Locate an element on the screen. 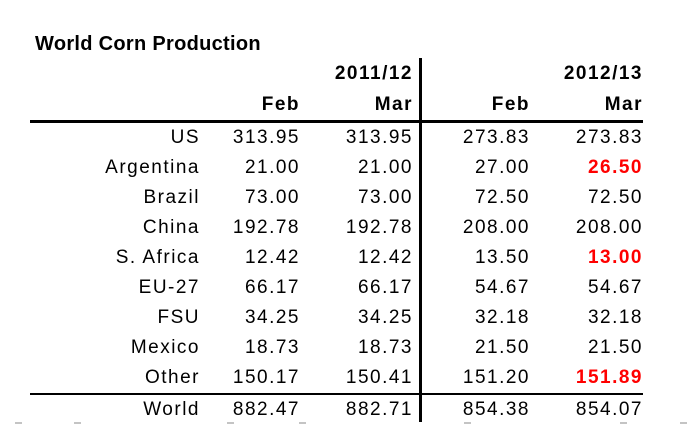  year-header-row: 2011/12 2012/13 is located at coordinates (336, 73).